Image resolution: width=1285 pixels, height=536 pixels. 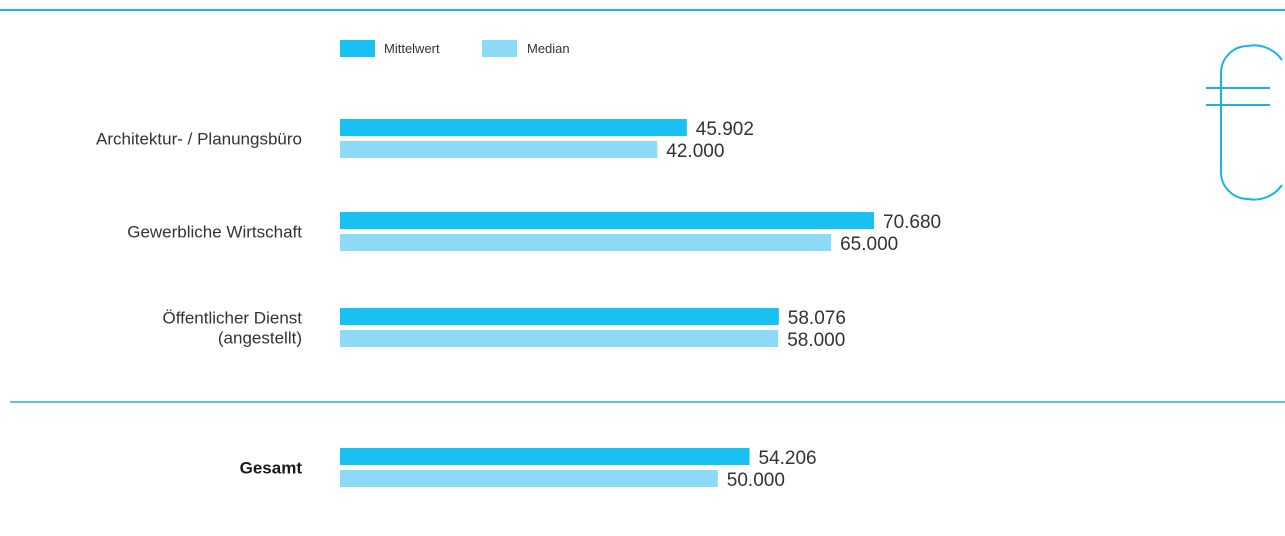 I want to click on value-label-architektur-planungsbüro-median: 42.000, so click(x=695, y=151).